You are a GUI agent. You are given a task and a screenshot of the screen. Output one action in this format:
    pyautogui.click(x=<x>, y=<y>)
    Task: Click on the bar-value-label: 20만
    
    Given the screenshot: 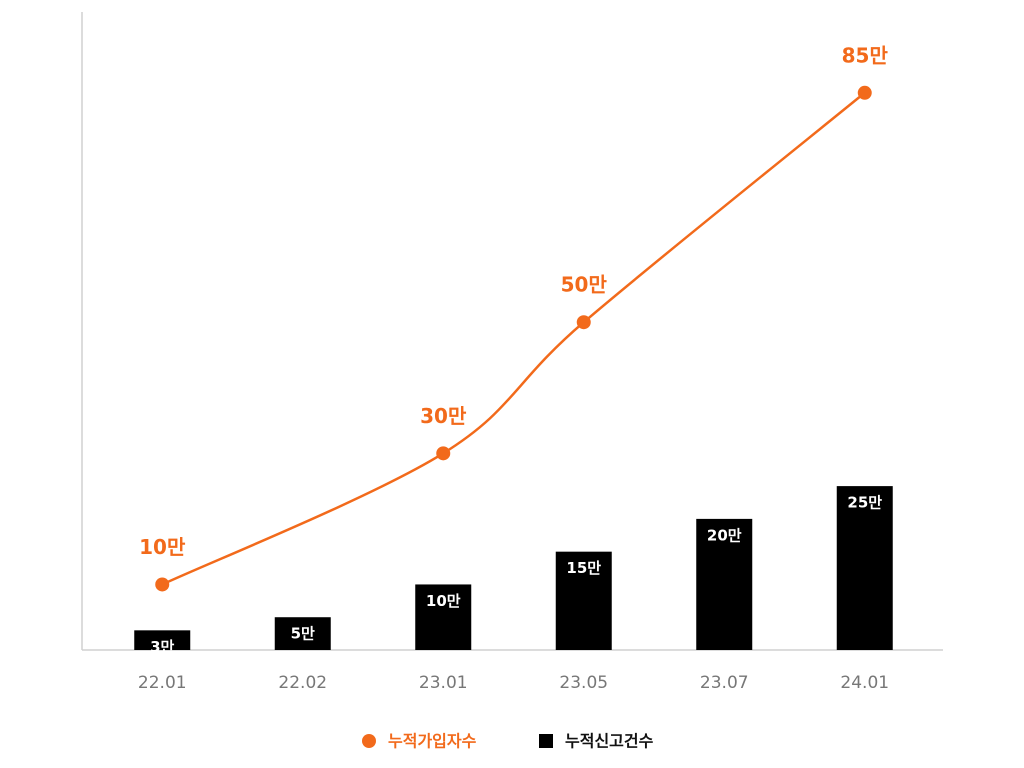 What is the action you would take?
    pyautogui.click(x=724, y=535)
    